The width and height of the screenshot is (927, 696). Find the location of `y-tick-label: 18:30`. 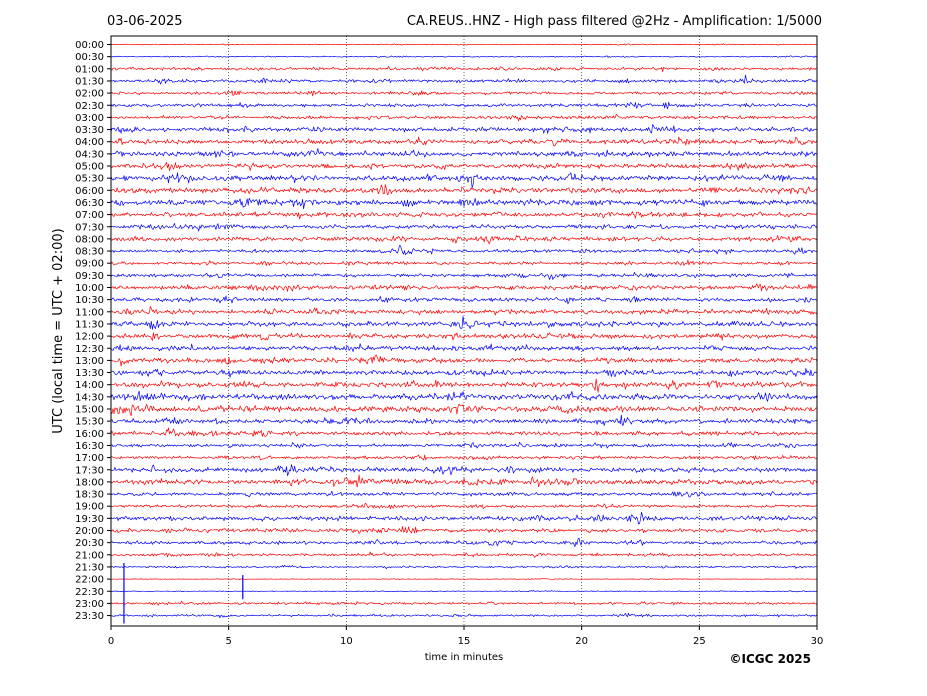

y-tick-label: 18:30 is located at coordinates (89, 495).